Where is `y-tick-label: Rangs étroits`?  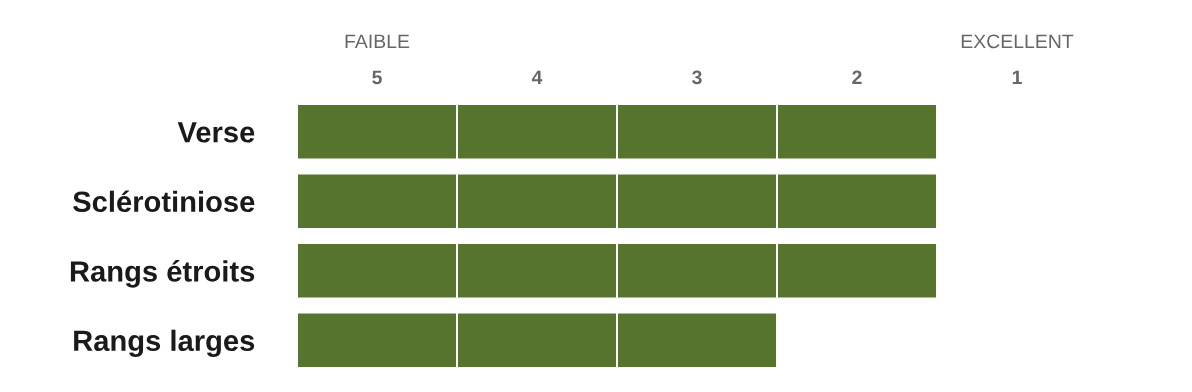
y-tick-label: Rangs étroits is located at coordinates (162, 274).